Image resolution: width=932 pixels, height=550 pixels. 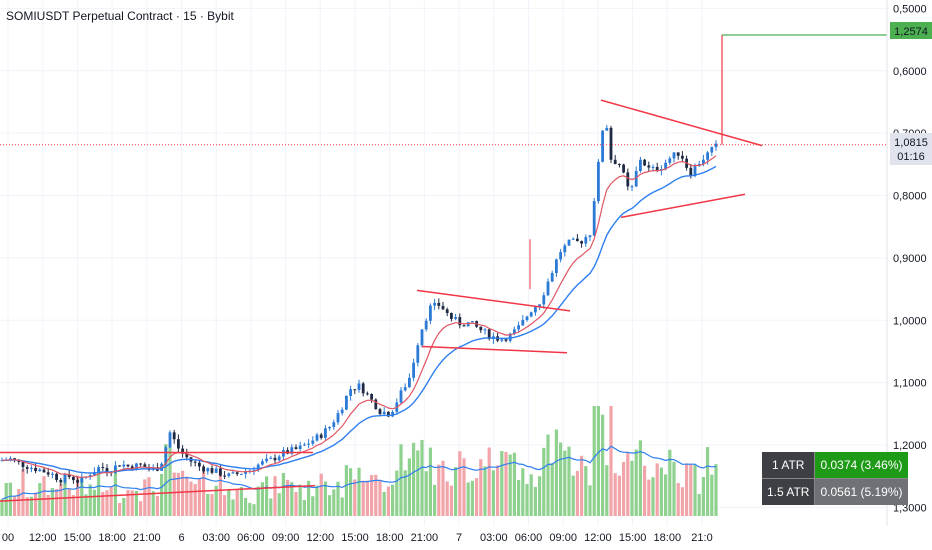 I want to click on price-tick-label: 1,0000, so click(x=910, y=321).